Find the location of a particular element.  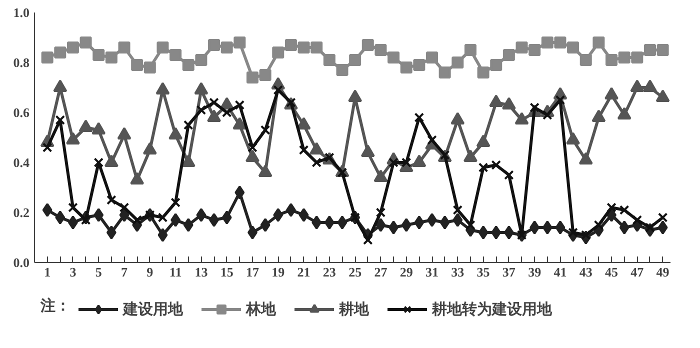

x-tick-label: 1 is located at coordinates (47, 272).